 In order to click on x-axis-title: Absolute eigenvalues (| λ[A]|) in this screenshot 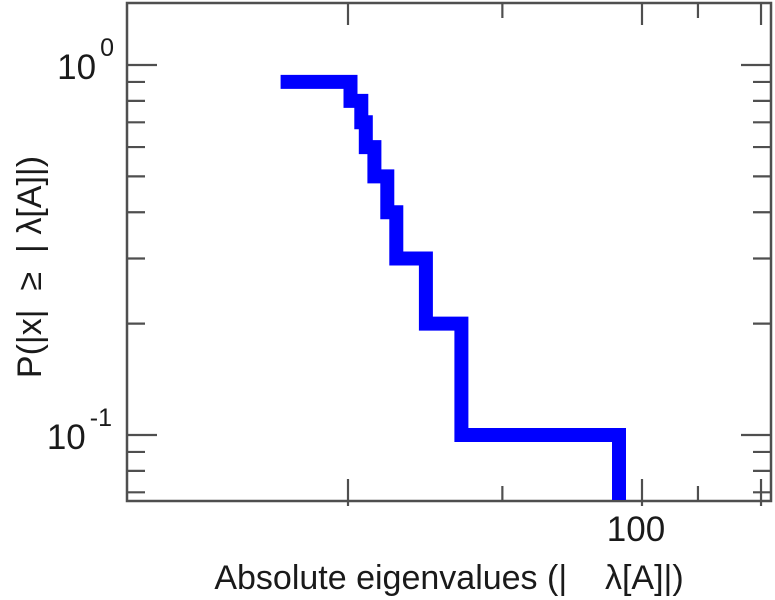, I will do `click(449, 578)`.